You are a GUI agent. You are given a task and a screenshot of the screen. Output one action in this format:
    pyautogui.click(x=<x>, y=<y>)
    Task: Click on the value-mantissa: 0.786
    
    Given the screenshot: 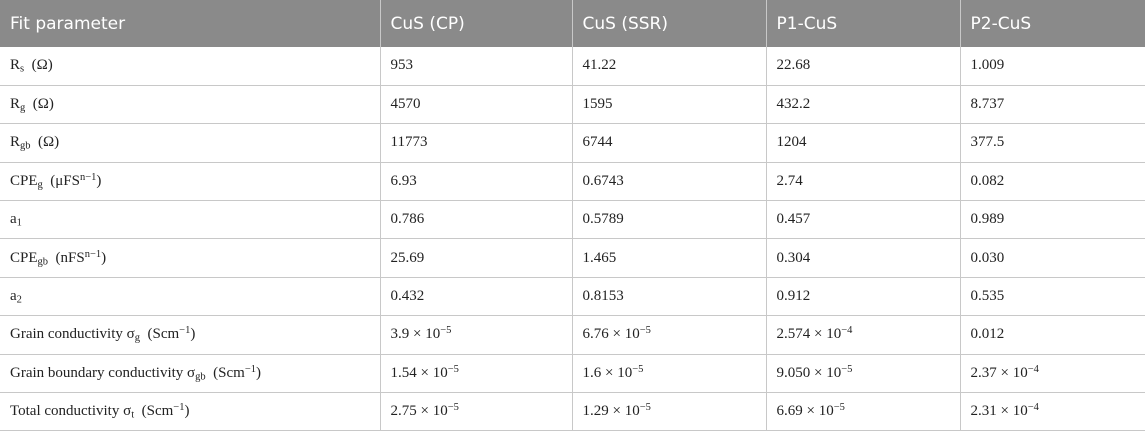 What is the action you would take?
    pyautogui.click(x=407, y=219)
    